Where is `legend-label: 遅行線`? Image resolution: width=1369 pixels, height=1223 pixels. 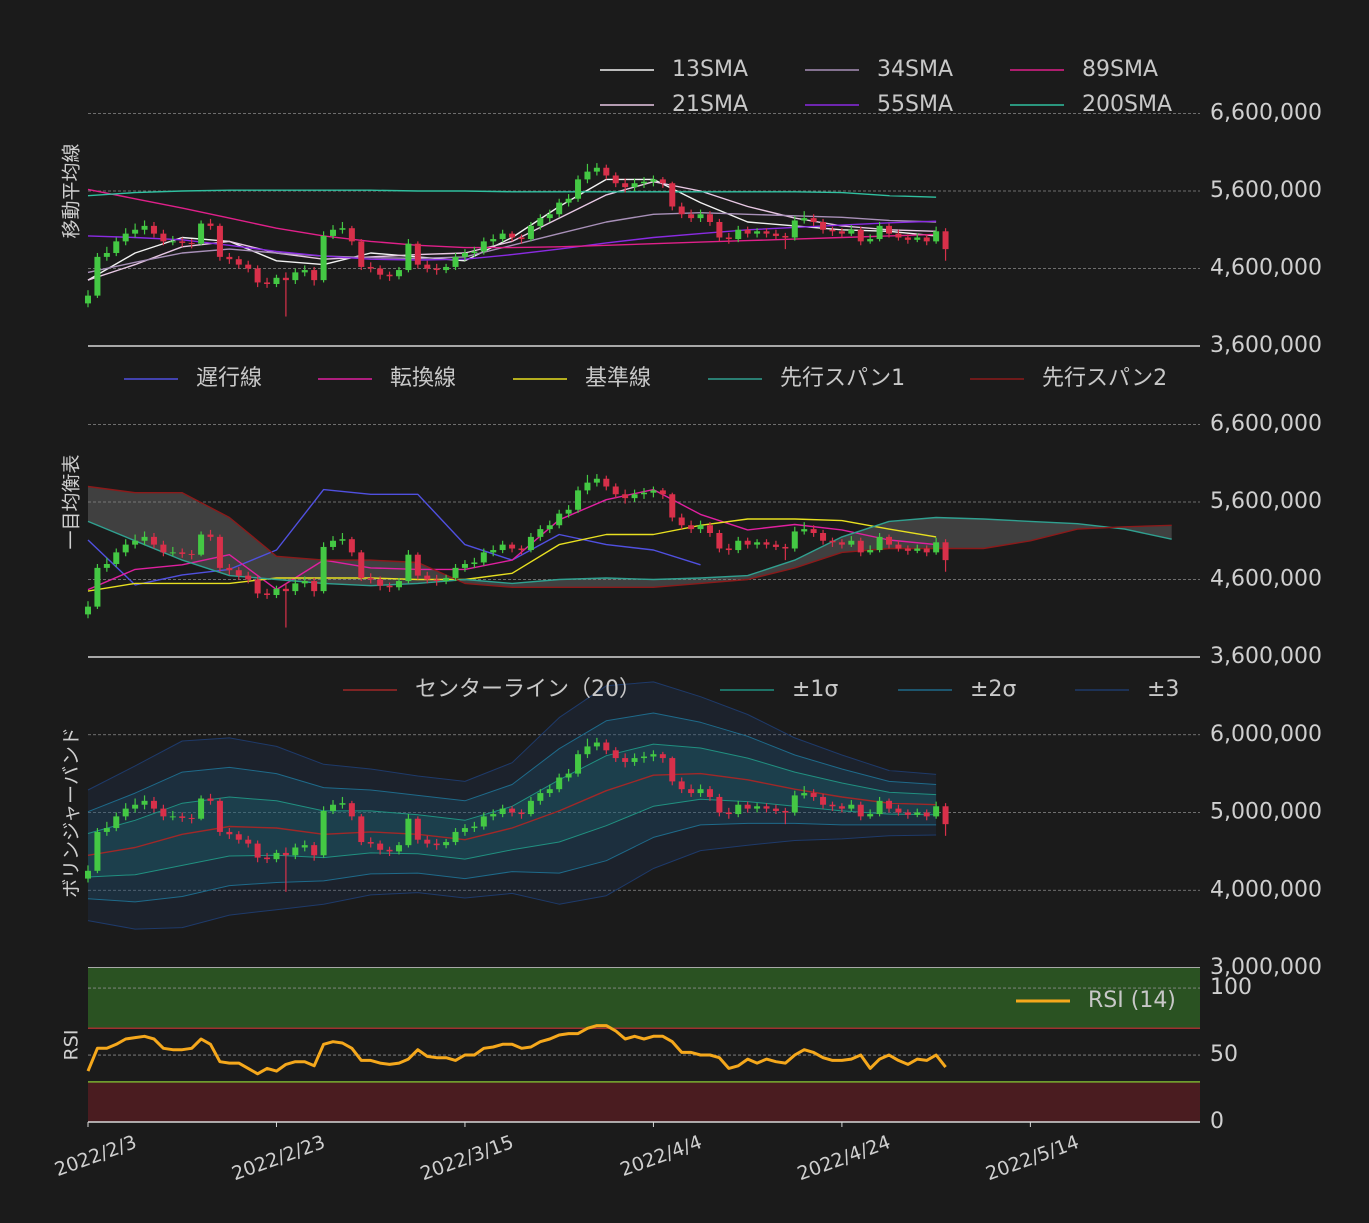
legend-label: 遅行線 is located at coordinates (229, 378).